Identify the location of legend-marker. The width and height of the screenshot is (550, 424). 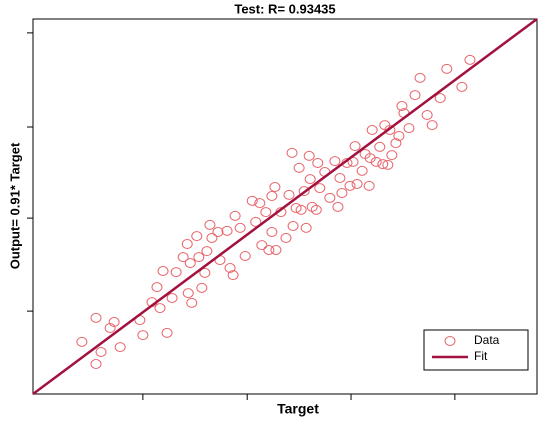
(450, 341).